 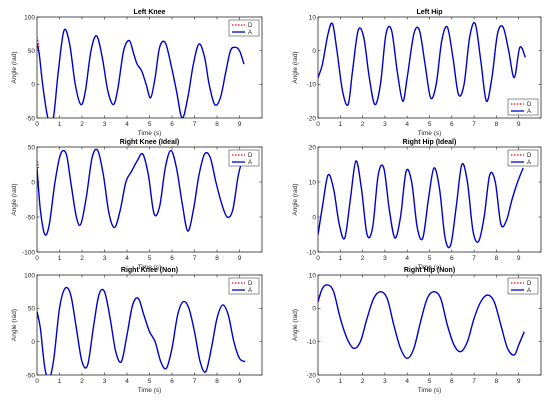 What do you see at coordinates (28, 252) in the screenshot?
I see `y-tick-label: -100` at bounding box center [28, 252].